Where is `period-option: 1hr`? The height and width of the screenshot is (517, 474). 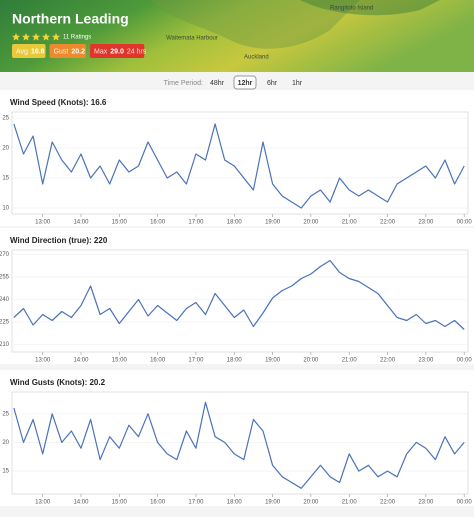
period-option: 1hr is located at coordinates (297, 83).